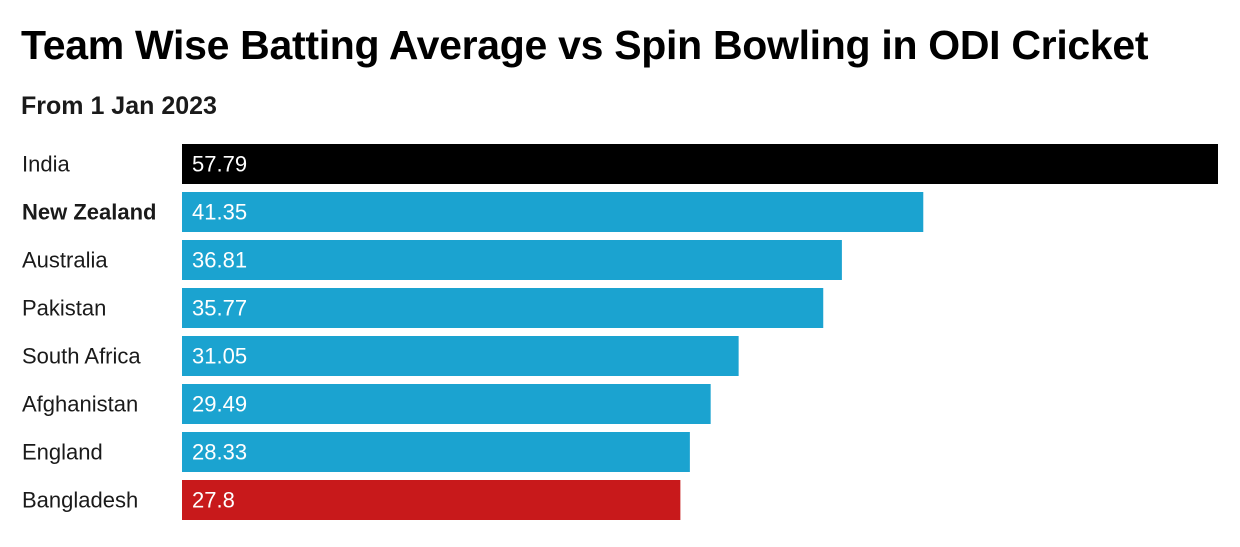 This screenshot has height=547, width=1240. What do you see at coordinates (65, 260) in the screenshot?
I see `category-label-australia: Australia` at bounding box center [65, 260].